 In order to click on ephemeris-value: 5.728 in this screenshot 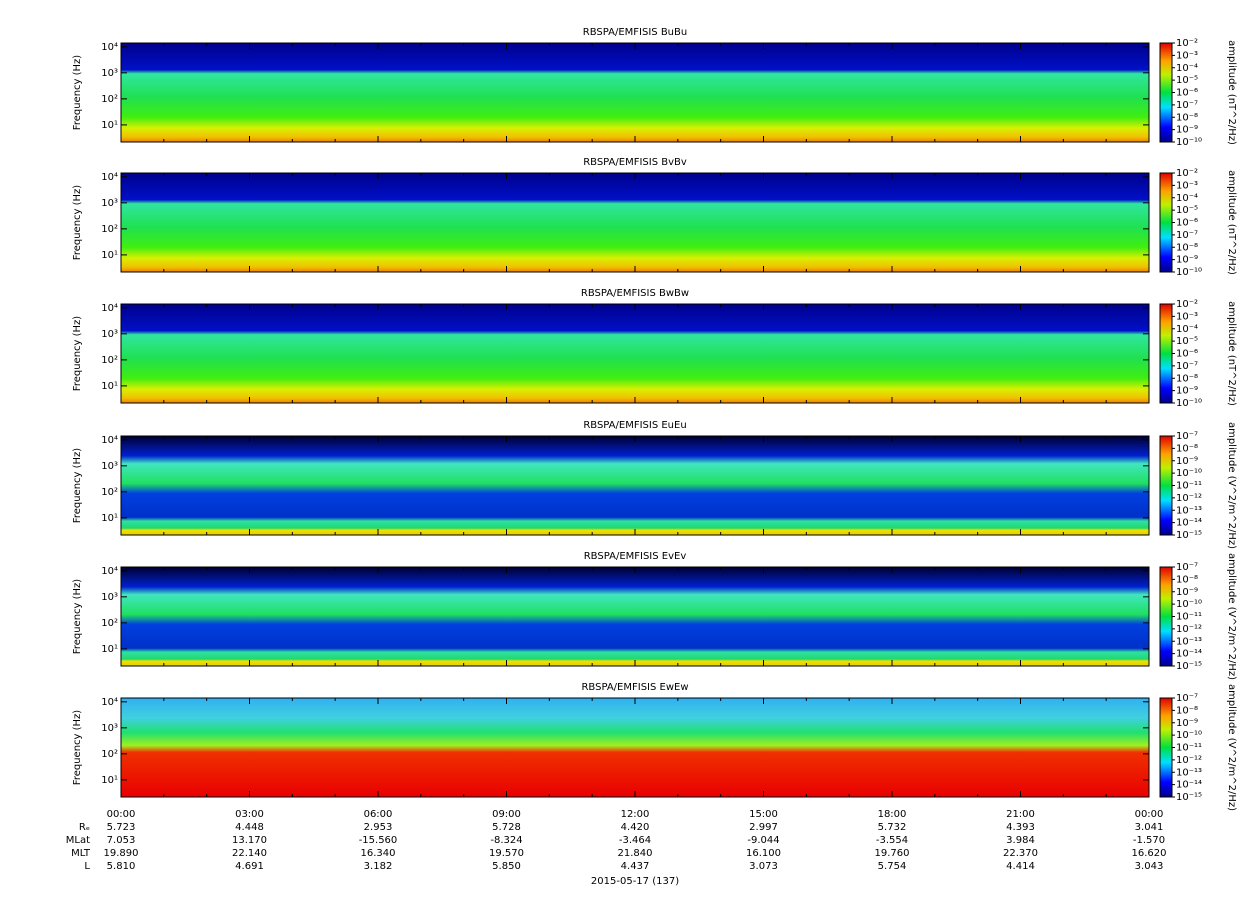, I will do `click(506, 827)`.